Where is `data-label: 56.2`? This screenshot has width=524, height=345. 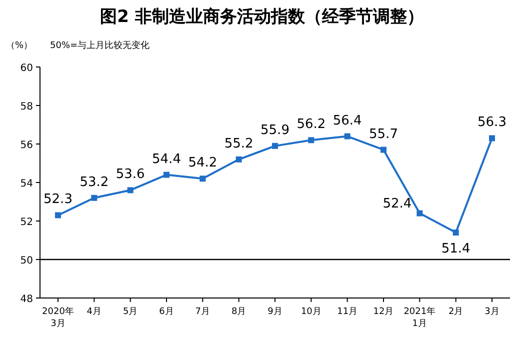 data-label: 56.2 is located at coordinates (311, 124).